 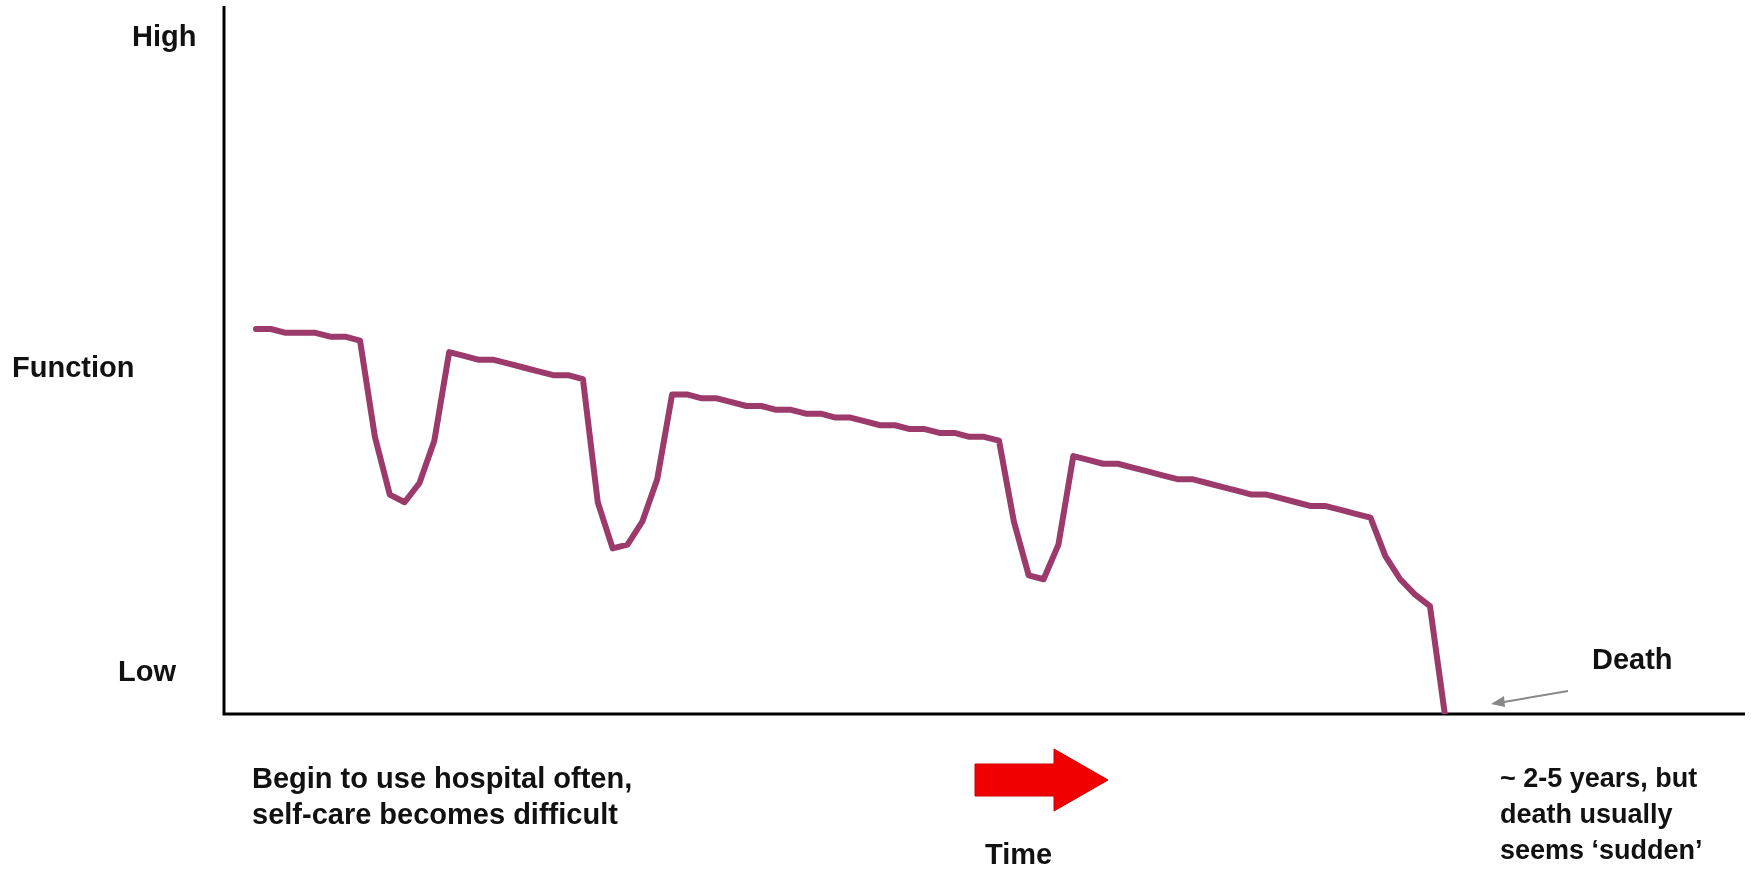 I want to click on y-axis-title: Function, so click(x=73, y=367).